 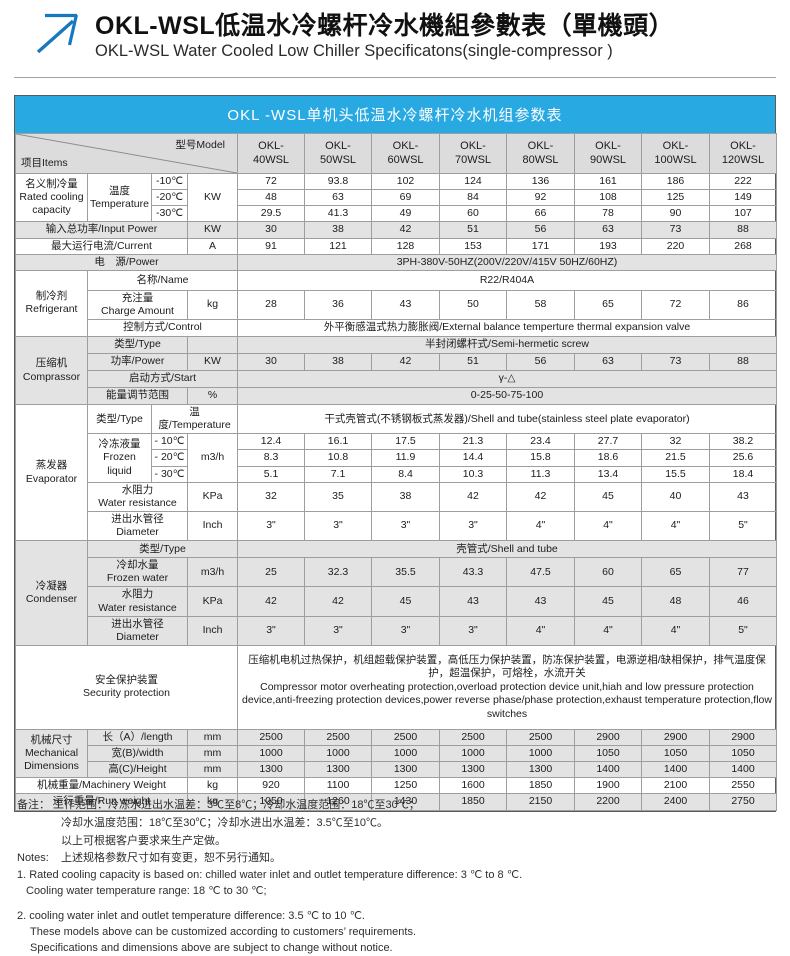 I want to click on label-zh: 机械尺寸, so click(x=51, y=739).